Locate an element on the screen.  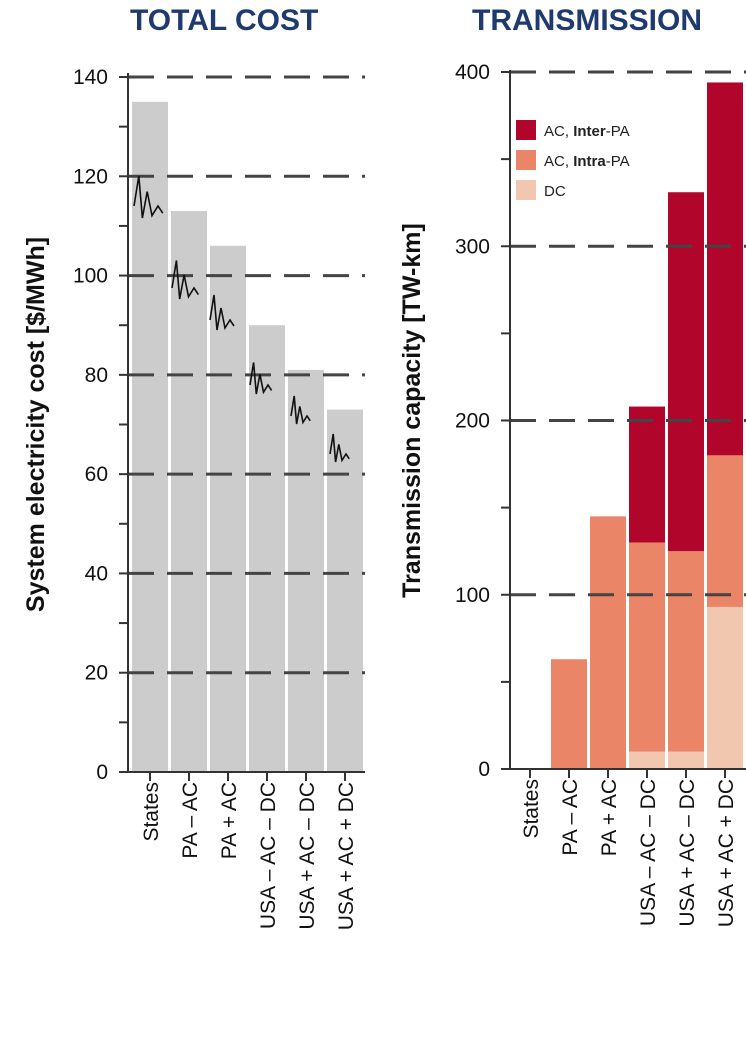
y-tick-label: 80 is located at coordinates (96, 375).